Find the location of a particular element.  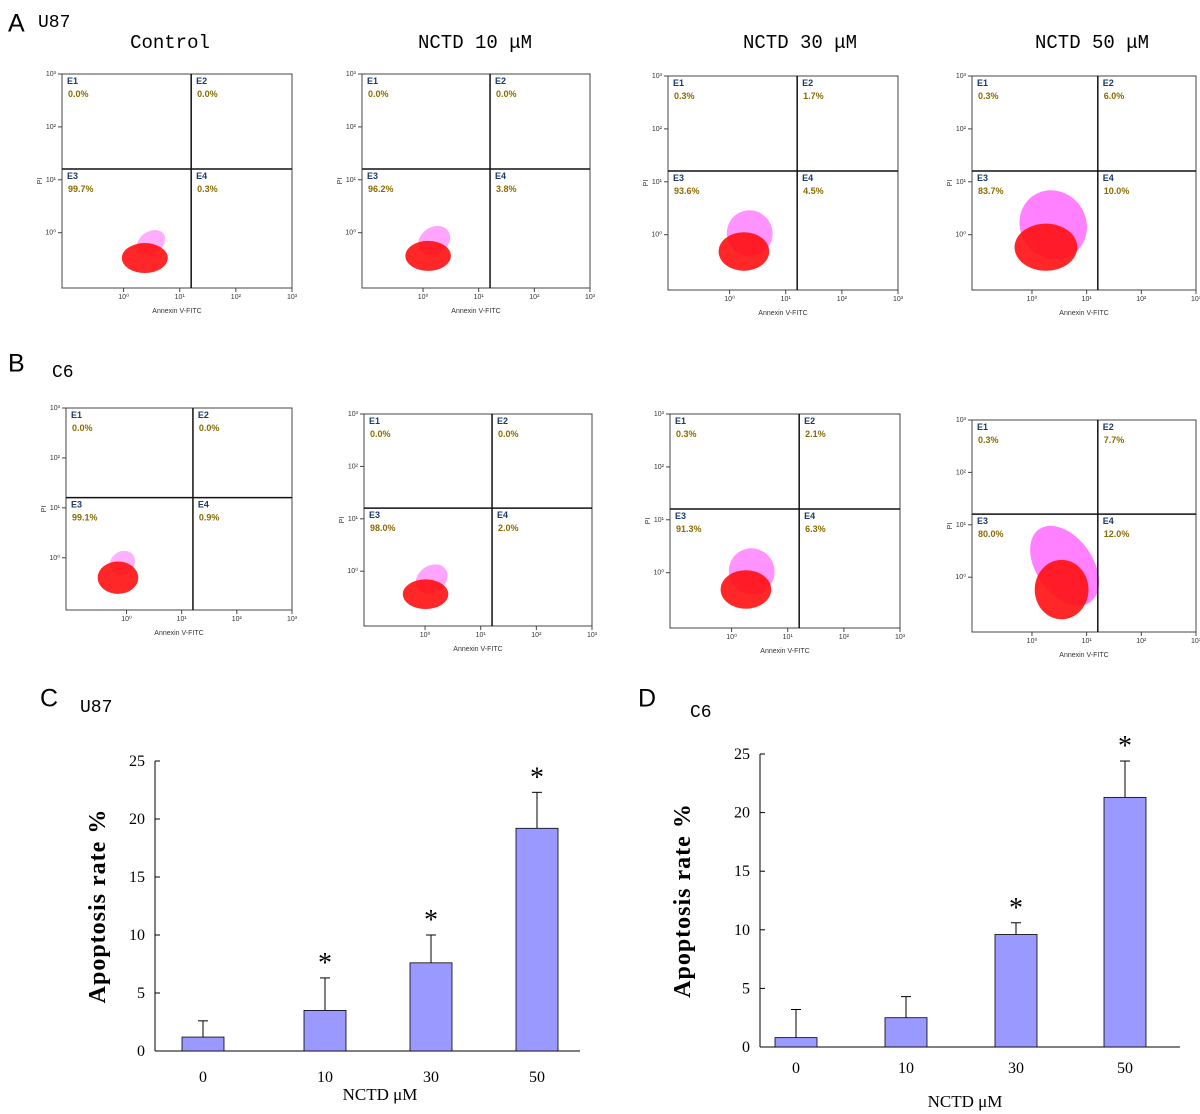

plot-title: NCTD 30 μM is located at coordinates (800, 43).